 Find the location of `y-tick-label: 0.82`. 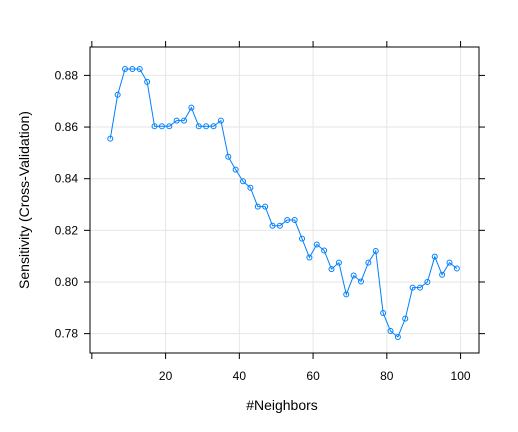

y-tick-label: 0.82 is located at coordinates (67, 230).